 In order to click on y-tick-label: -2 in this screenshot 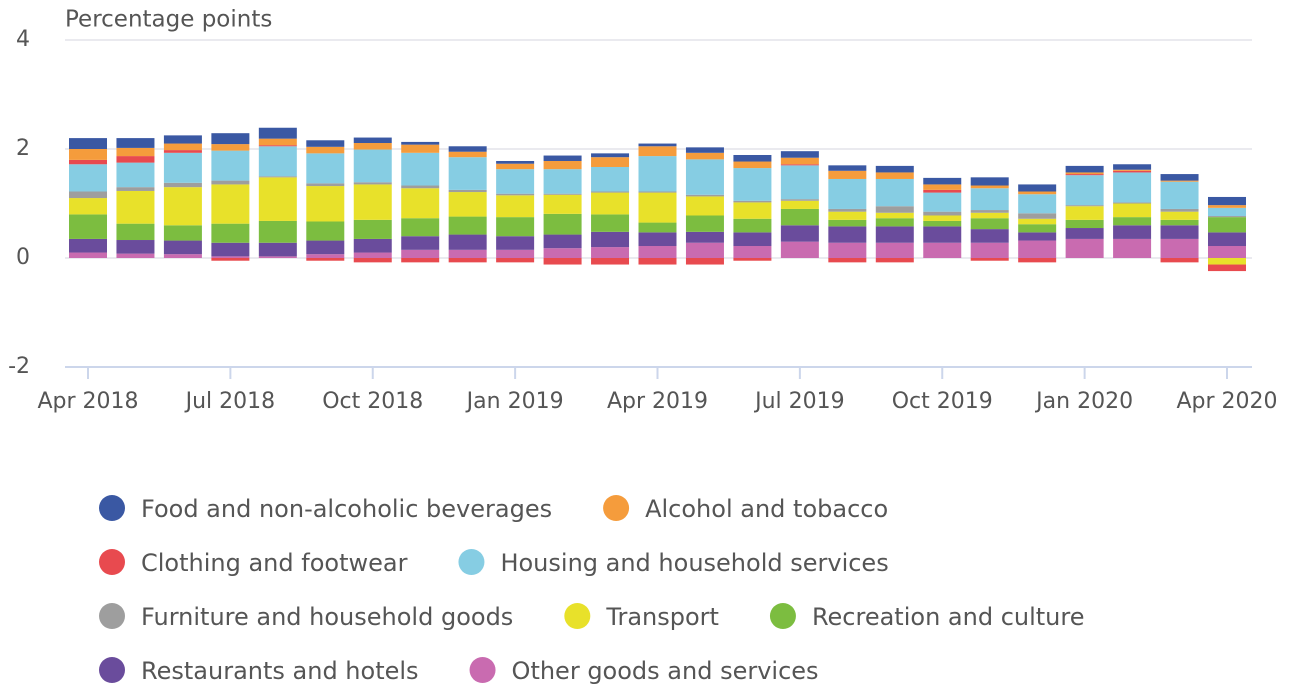, I will do `click(19, 366)`.